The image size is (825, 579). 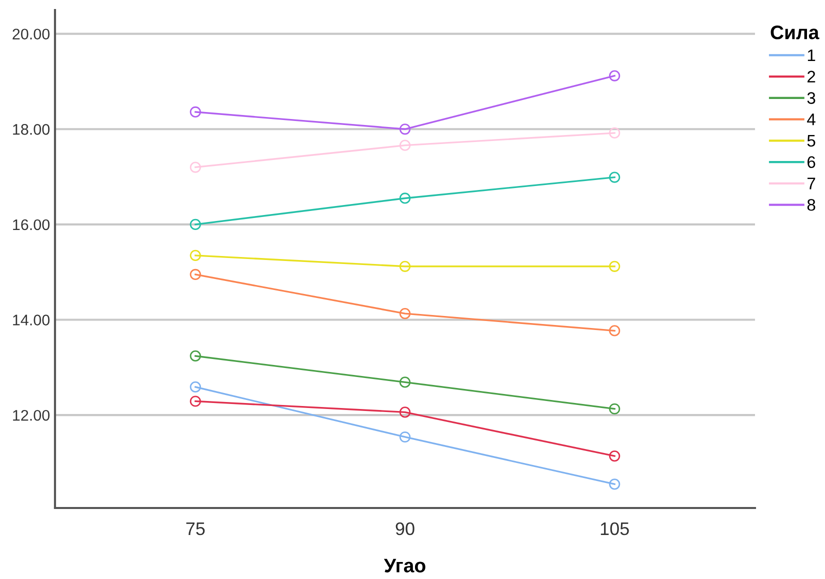 I want to click on legend-label: 5, so click(x=811, y=141).